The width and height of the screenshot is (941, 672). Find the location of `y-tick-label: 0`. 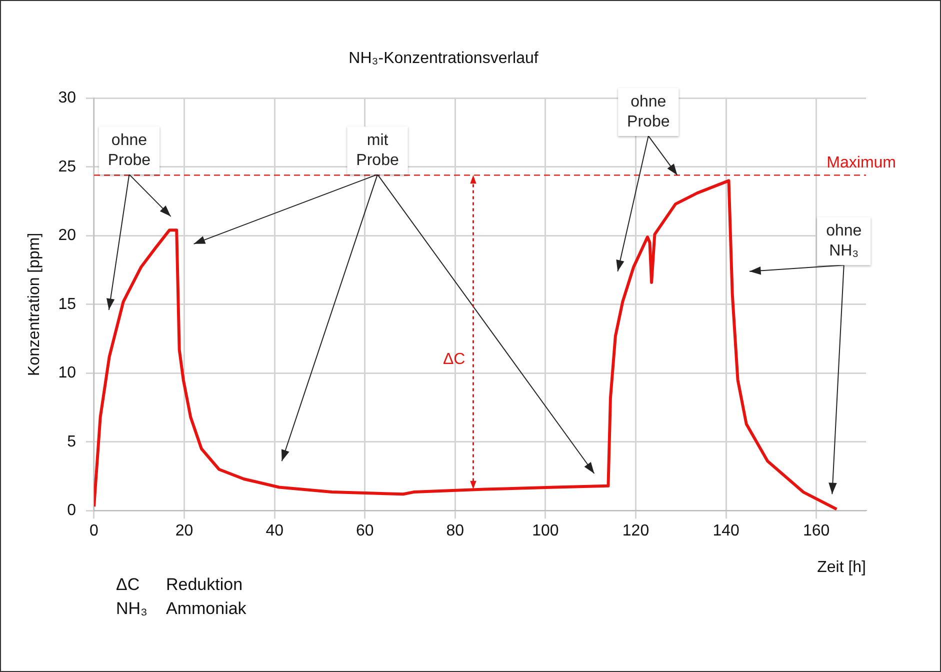

y-tick-label: 0 is located at coordinates (71, 511).